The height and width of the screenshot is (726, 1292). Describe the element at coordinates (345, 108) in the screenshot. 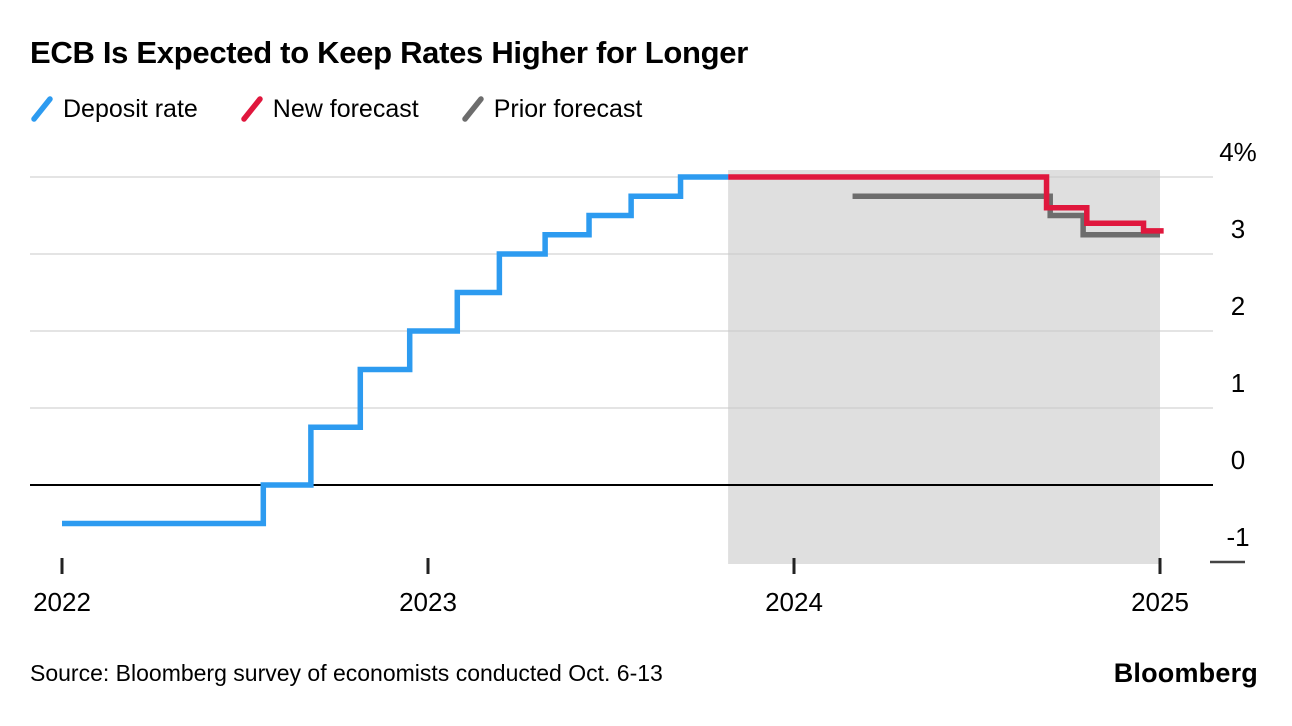

I see `legend-label: New forecast` at that location.